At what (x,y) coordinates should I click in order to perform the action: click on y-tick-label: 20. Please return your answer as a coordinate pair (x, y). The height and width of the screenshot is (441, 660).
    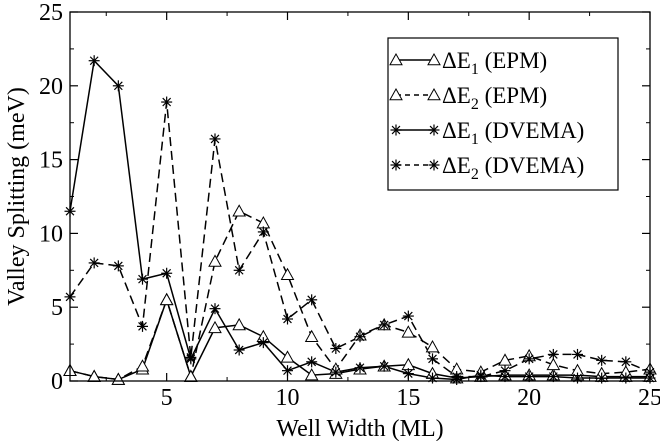
    Looking at the image, I should click on (51, 87).